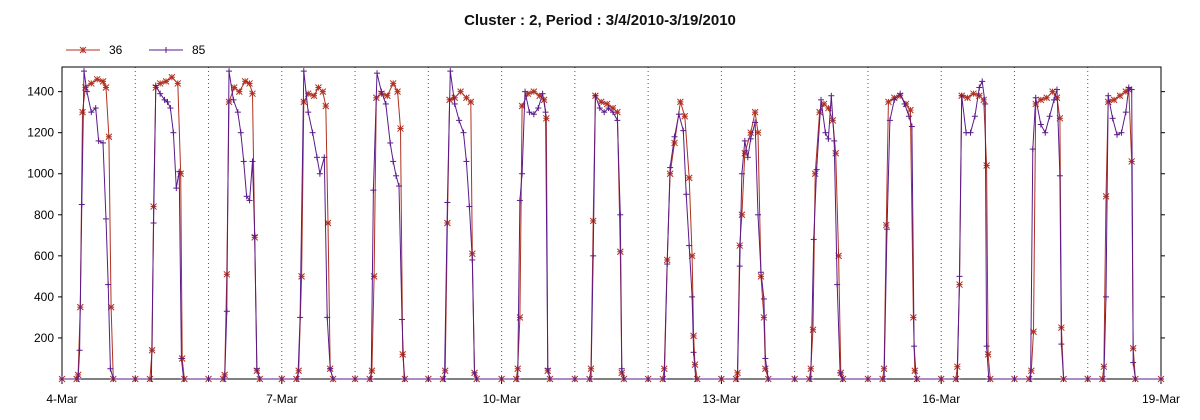  Describe the element at coordinates (1161, 399) in the screenshot. I see `x-tick-label: 19-Mar` at that location.